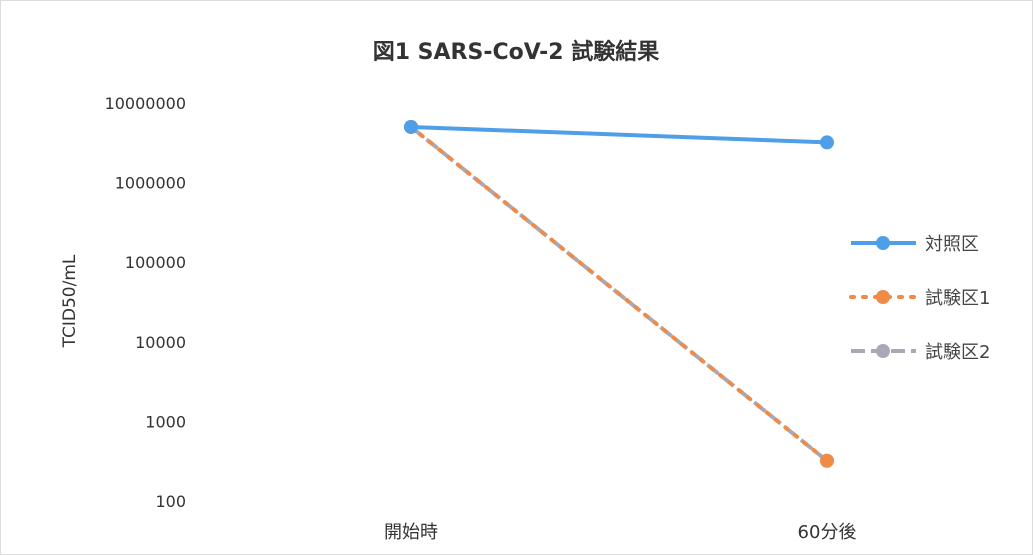 This screenshot has height=555, width=1033. What do you see at coordinates (827, 532) in the screenshot?
I see `x-category-label: 60分後` at bounding box center [827, 532].